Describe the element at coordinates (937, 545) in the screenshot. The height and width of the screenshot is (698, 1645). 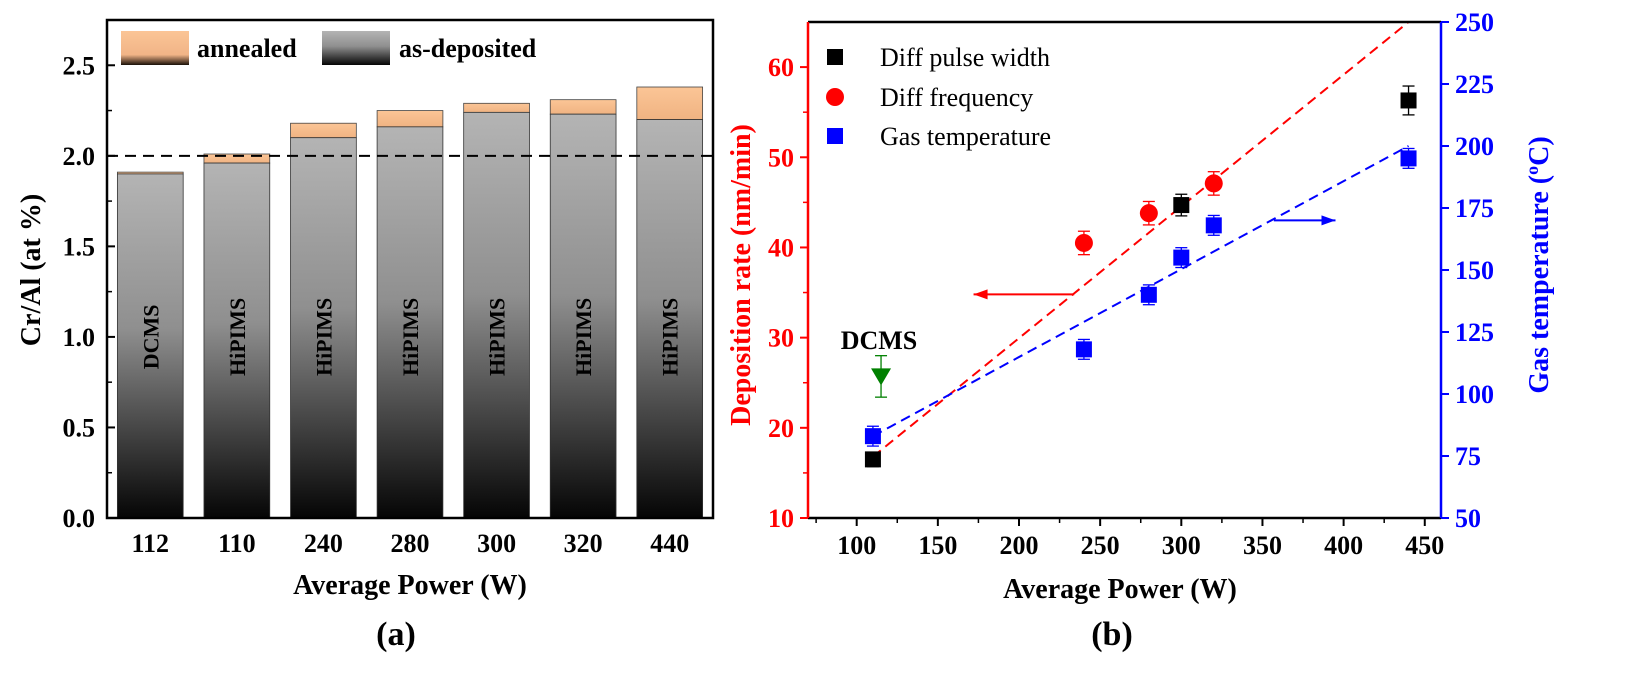
I see `x-tick-label: 150` at that location.